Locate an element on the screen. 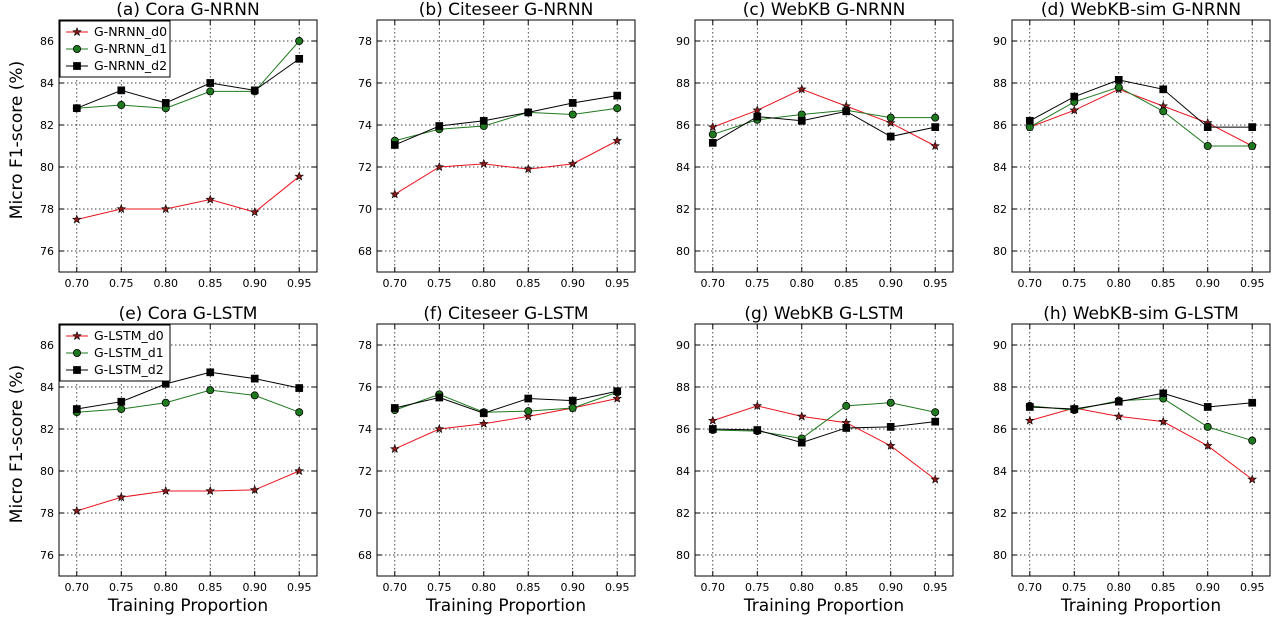 This screenshot has height=620, width=1286. legend-marker-a-d1 is located at coordinates (77, 49).